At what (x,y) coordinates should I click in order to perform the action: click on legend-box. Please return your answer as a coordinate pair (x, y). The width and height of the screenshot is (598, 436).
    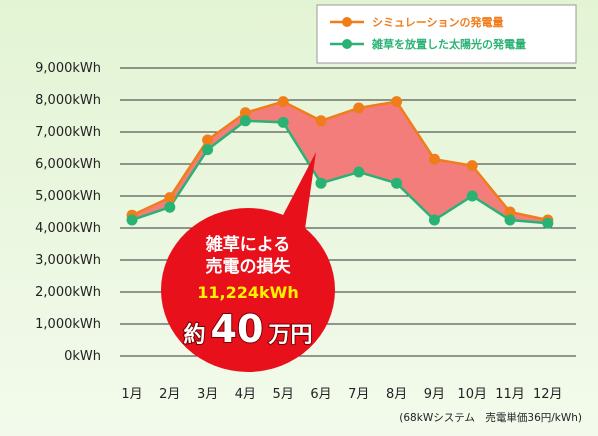
    Looking at the image, I should click on (446, 34).